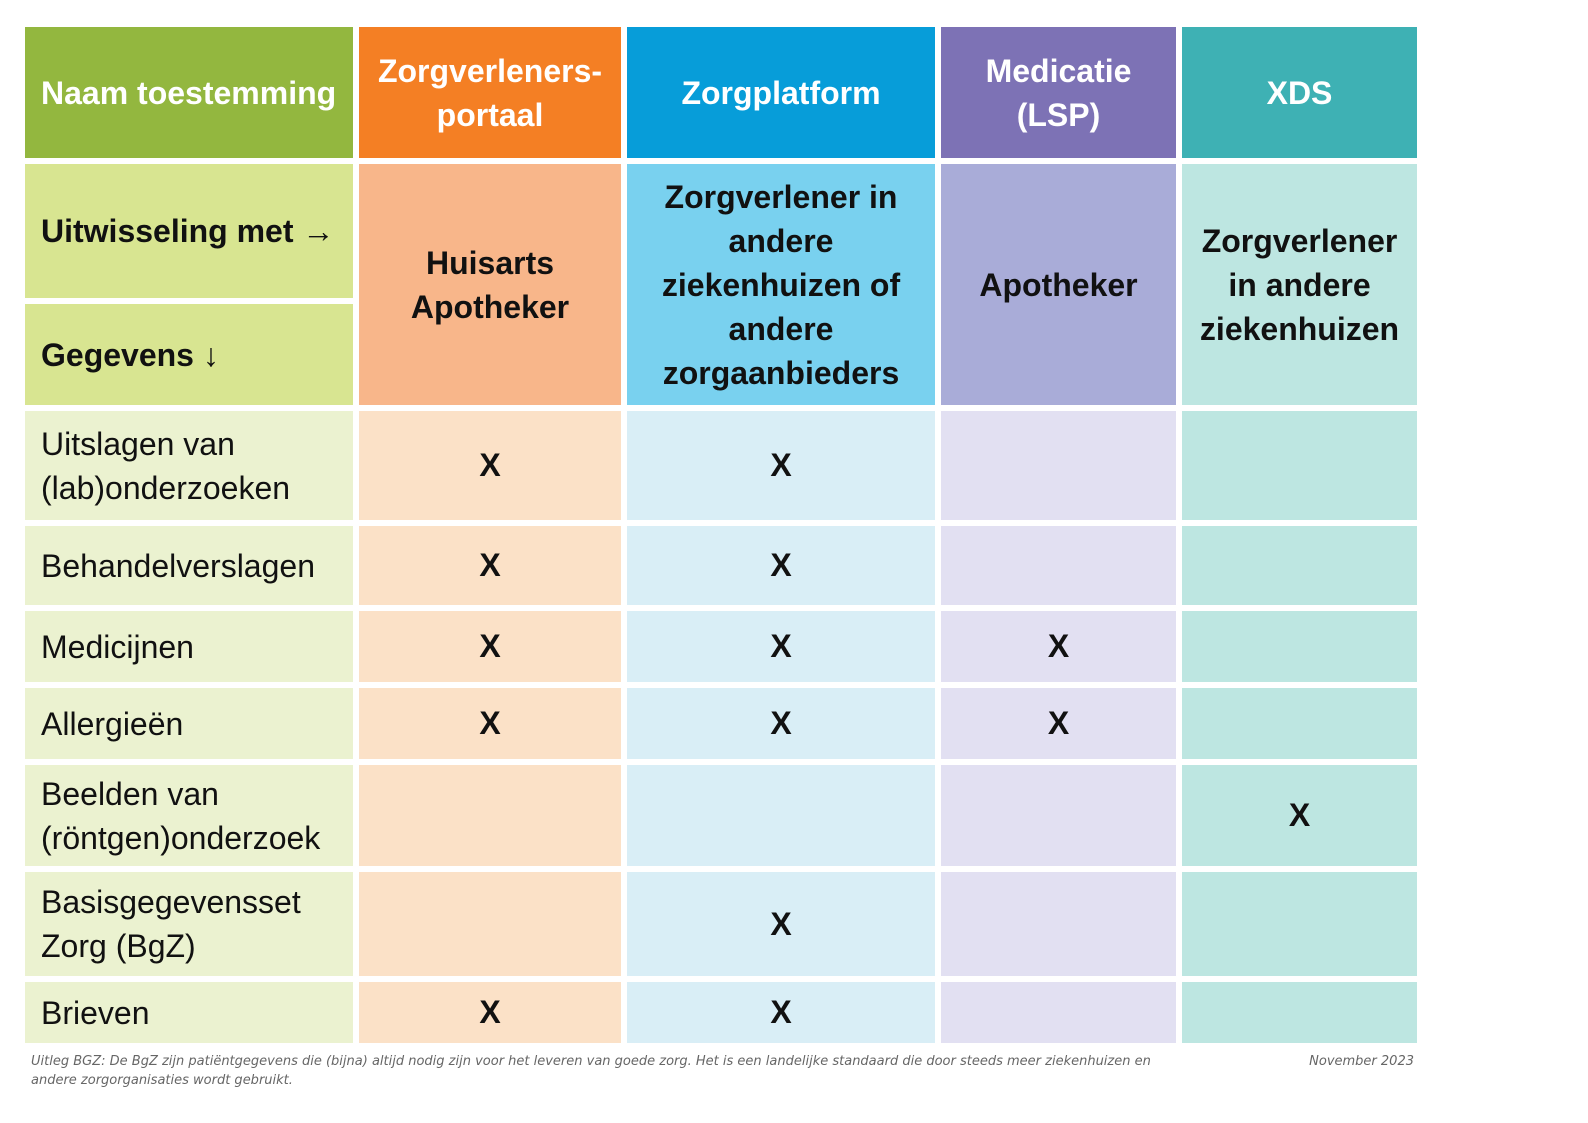  What do you see at coordinates (95, 1012) in the screenshot?
I see `row-label-text: Brieven` at bounding box center [95, 1012].